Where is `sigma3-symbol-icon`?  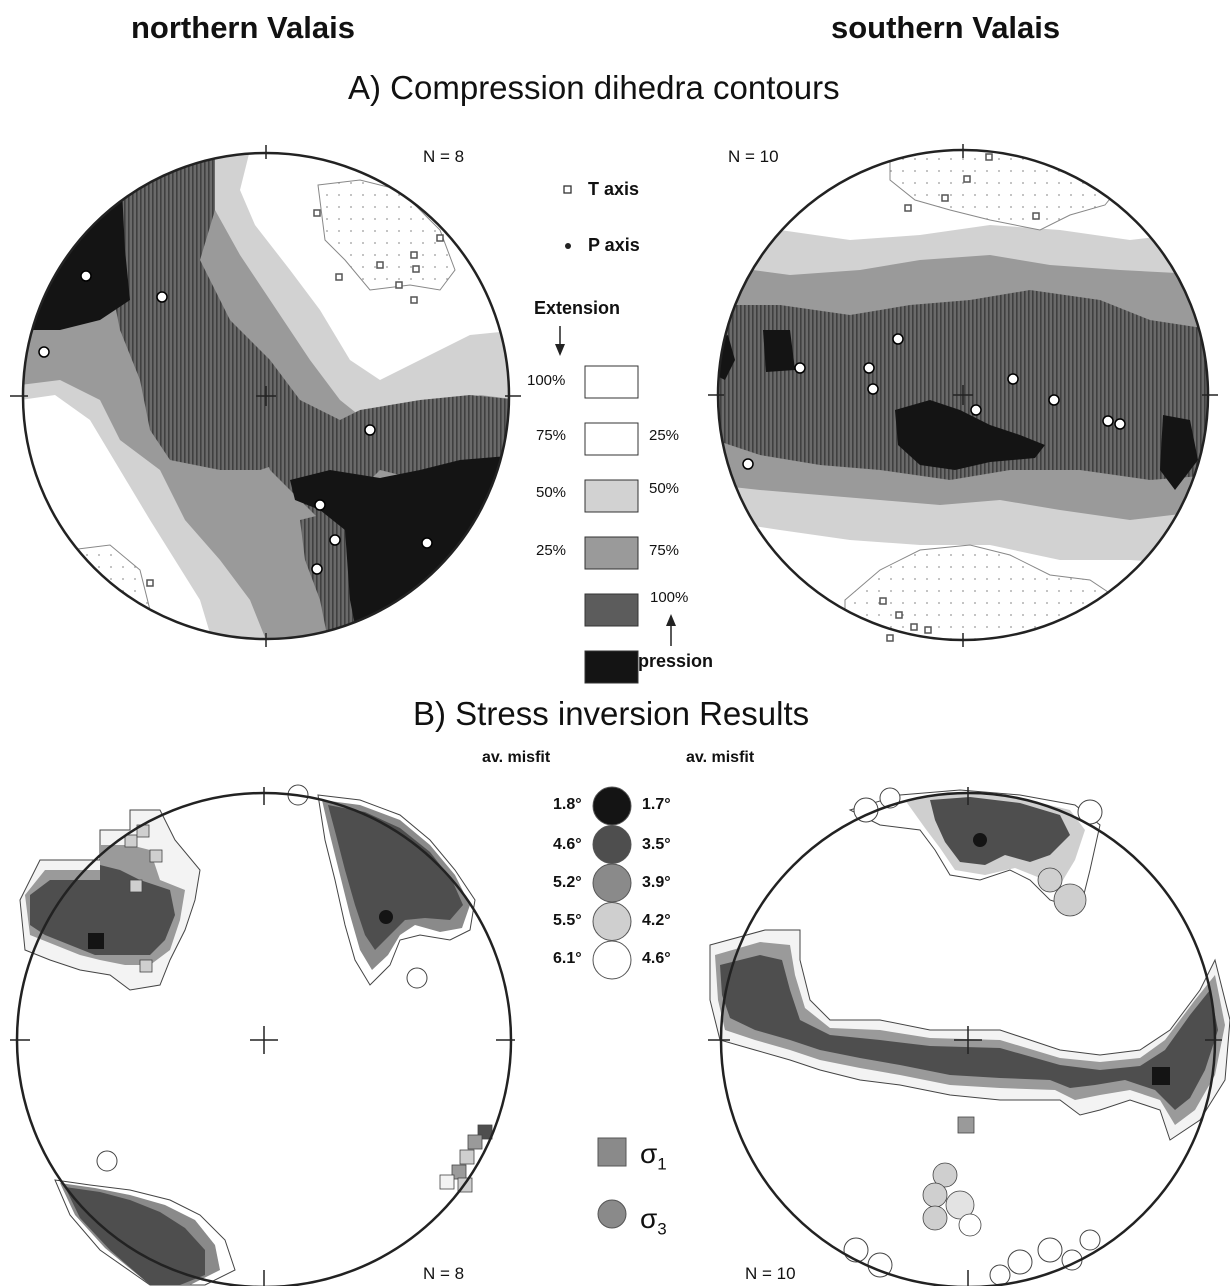 sigma3-symbol-icon is located at coordinates (612, 1214).